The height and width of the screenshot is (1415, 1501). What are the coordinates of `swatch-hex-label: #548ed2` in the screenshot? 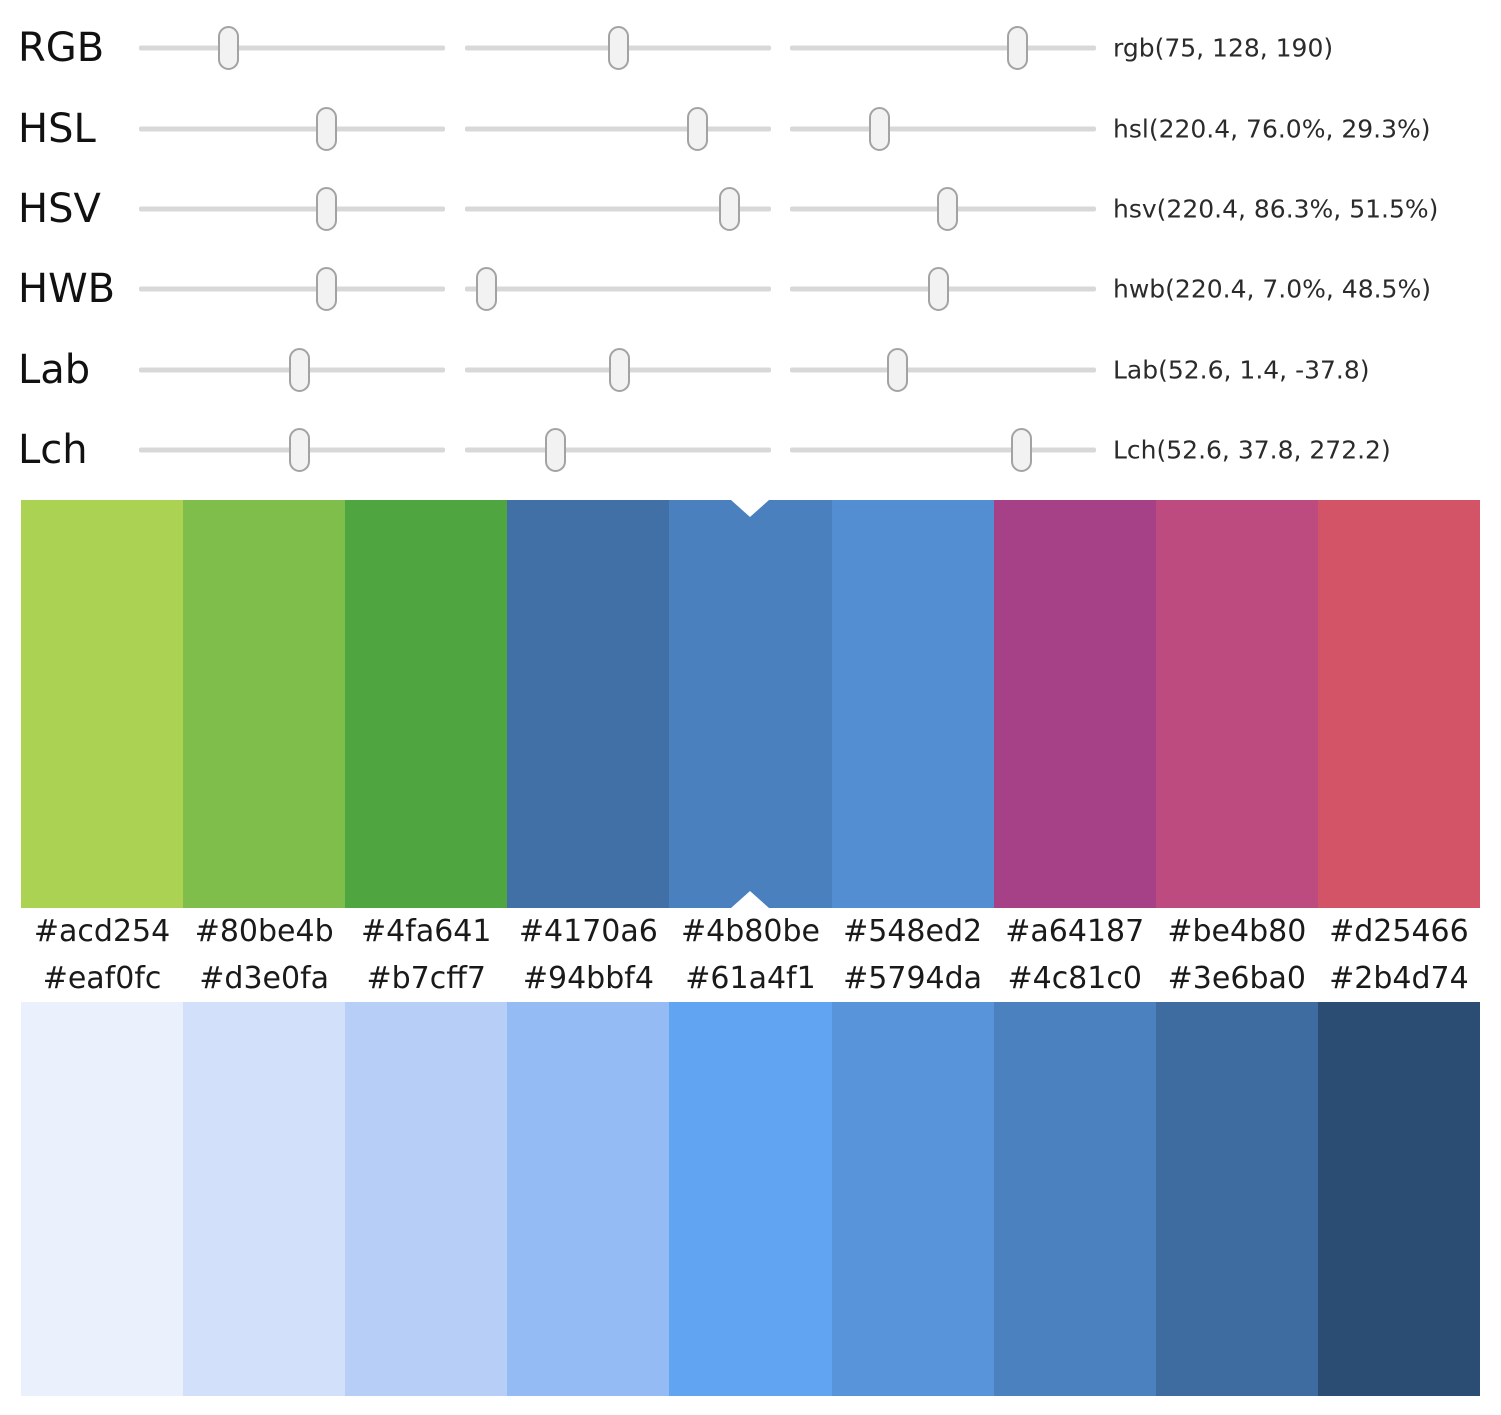 It's located at (913, 931).